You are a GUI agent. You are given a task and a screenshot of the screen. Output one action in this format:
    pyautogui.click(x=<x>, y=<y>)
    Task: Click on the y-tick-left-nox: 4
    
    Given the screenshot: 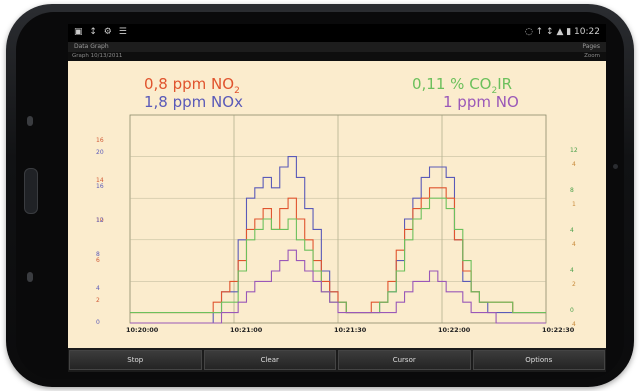 What is the action you would take?
    pyautogui.click(x=98, y=288)
    